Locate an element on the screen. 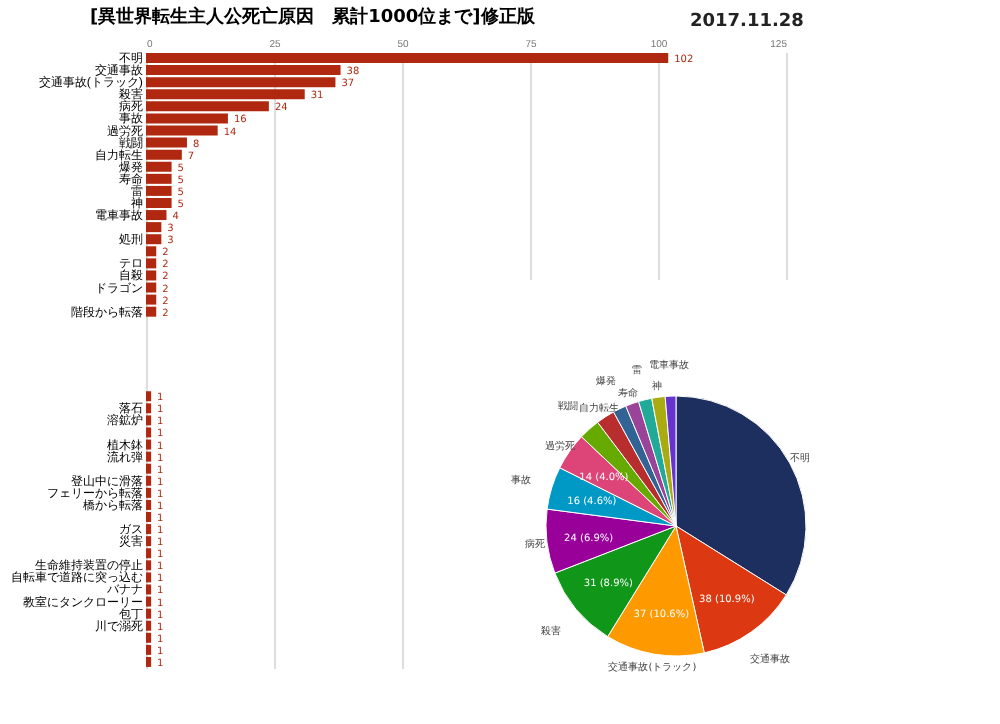 The width and height of the screenshot is (1000, 724). chart-title: [異世界転生主人公死亡原因 累計1000位まで]修正版 is located at coordinates (313, 17).